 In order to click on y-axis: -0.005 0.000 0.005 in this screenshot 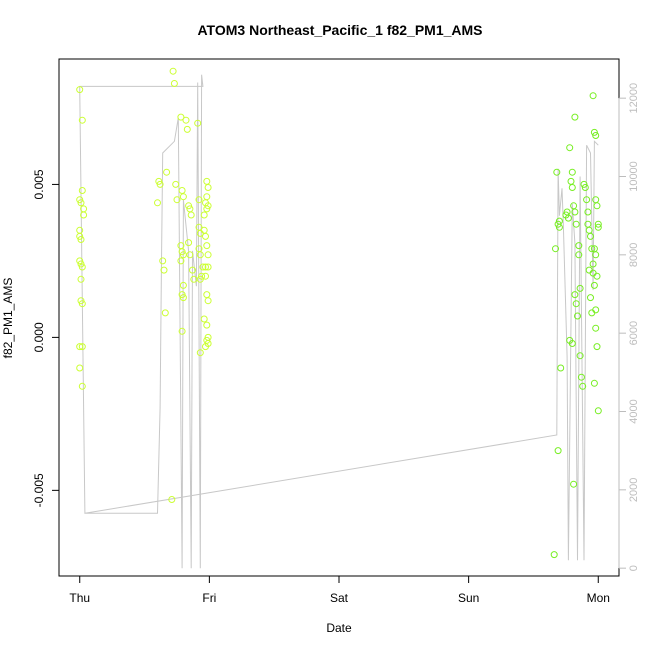, I will do `click(46, 338)`.